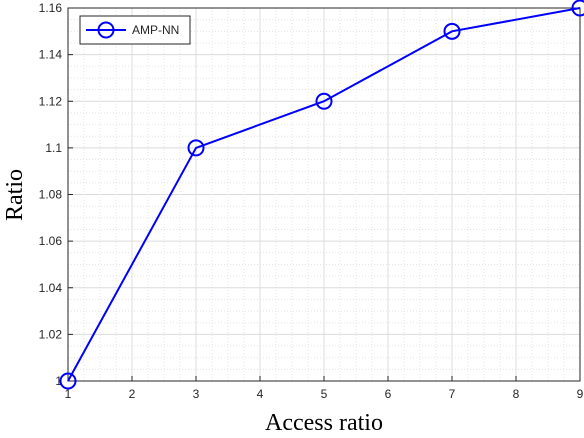 The height and width of the screenshot is (438, 584). Describe the element at coordinates (516, 394) in the screenshot. I see `x-tick-label: 8` at that location.